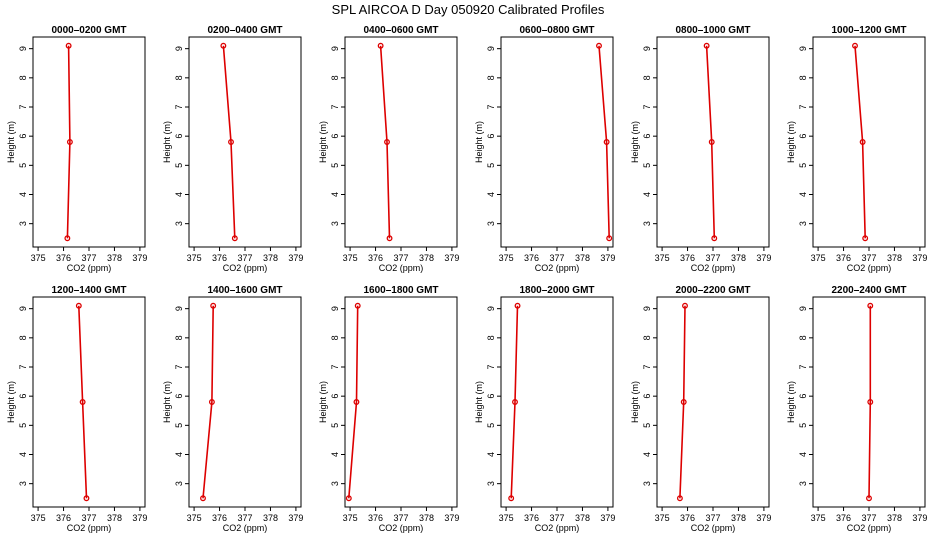 This screenshot has height=540, width=936. What do you see at coordinates (88, 30) in the screenshot?
I see `panel-title: 0000–0200 GMT` at bounding box center [88, 30].